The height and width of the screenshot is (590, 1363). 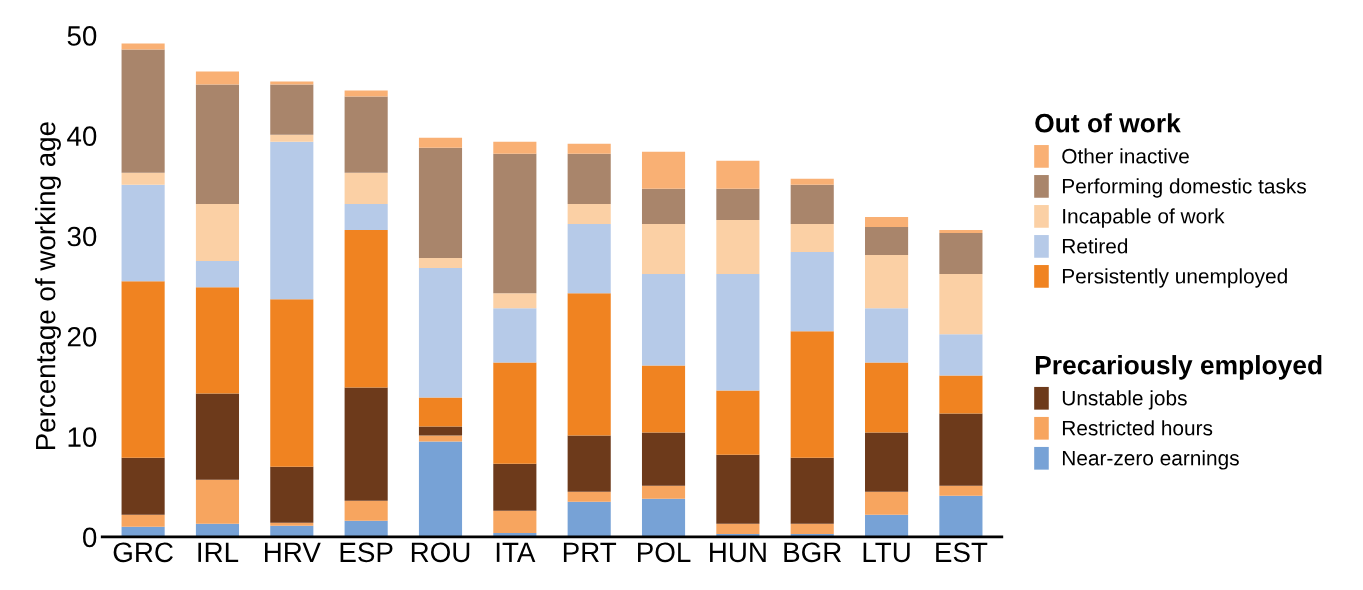 What do you see at coordinates (813, 552) in the screenshot?
I see `x-tick-label: BGR` at bounding box center [813, 552].